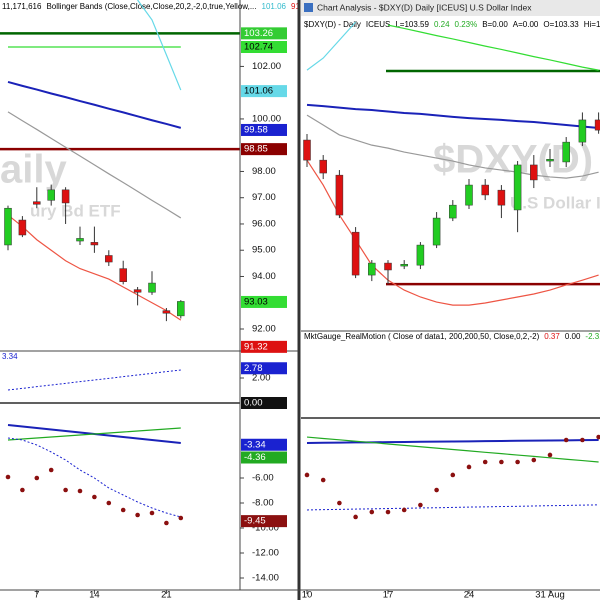 The height and width of the screenshot is (600, 600). I want to click on x-tick-label: 10, so click(307, 595).